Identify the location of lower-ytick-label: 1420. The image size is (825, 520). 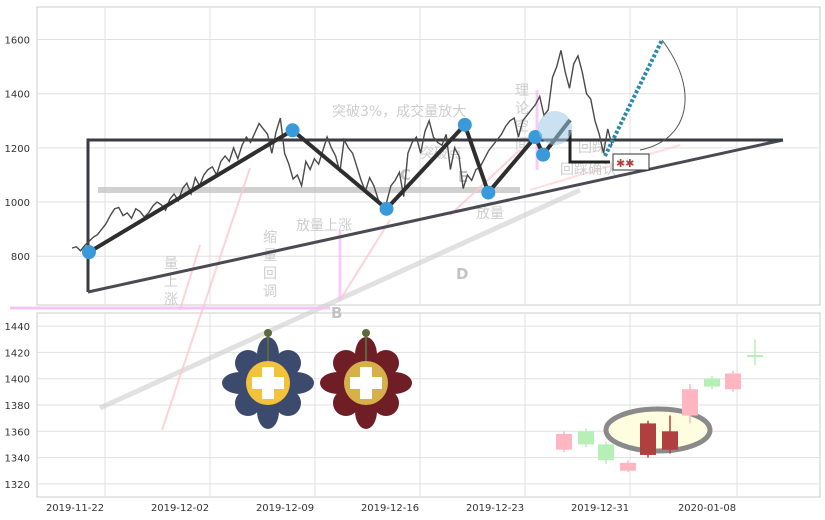
(17, 353).